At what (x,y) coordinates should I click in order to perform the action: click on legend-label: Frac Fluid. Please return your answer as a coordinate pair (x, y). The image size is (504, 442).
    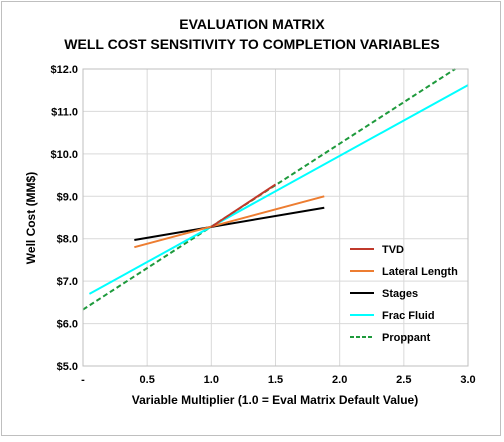
    Looking at the image, I should click on (408, 316).